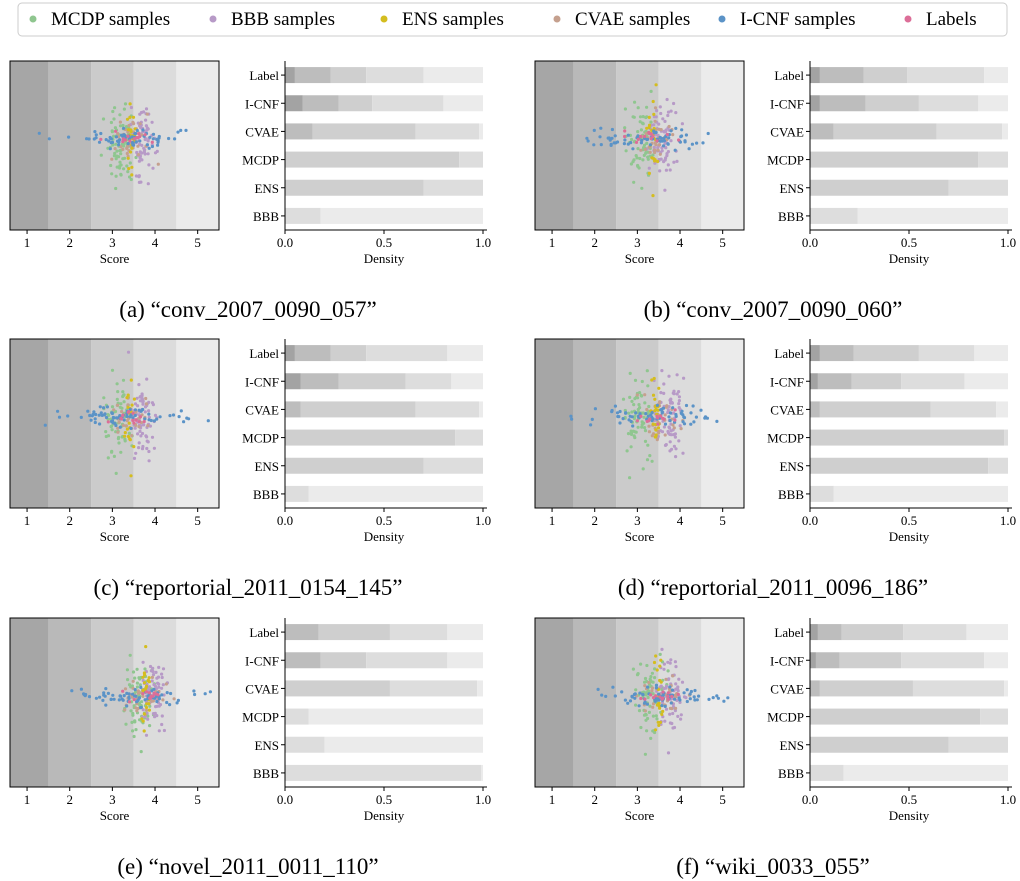  I want to click on x-tick-label: 3, so click(112, 242).